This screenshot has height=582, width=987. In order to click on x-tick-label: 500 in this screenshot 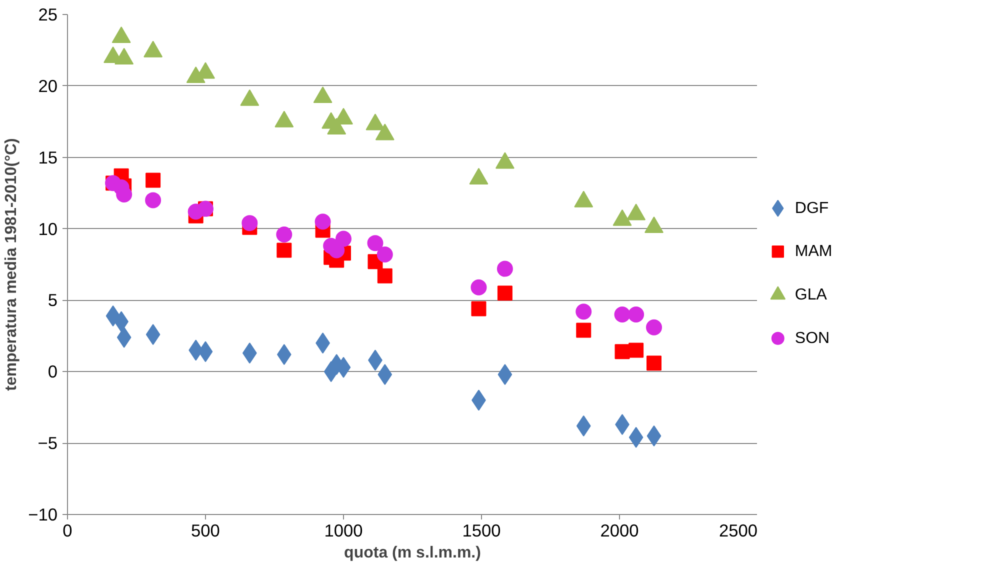, I will do `click(205, 530)`.